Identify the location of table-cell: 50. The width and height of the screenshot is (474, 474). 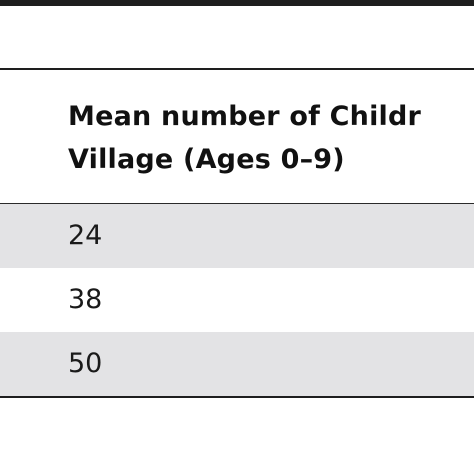
(85, 363).